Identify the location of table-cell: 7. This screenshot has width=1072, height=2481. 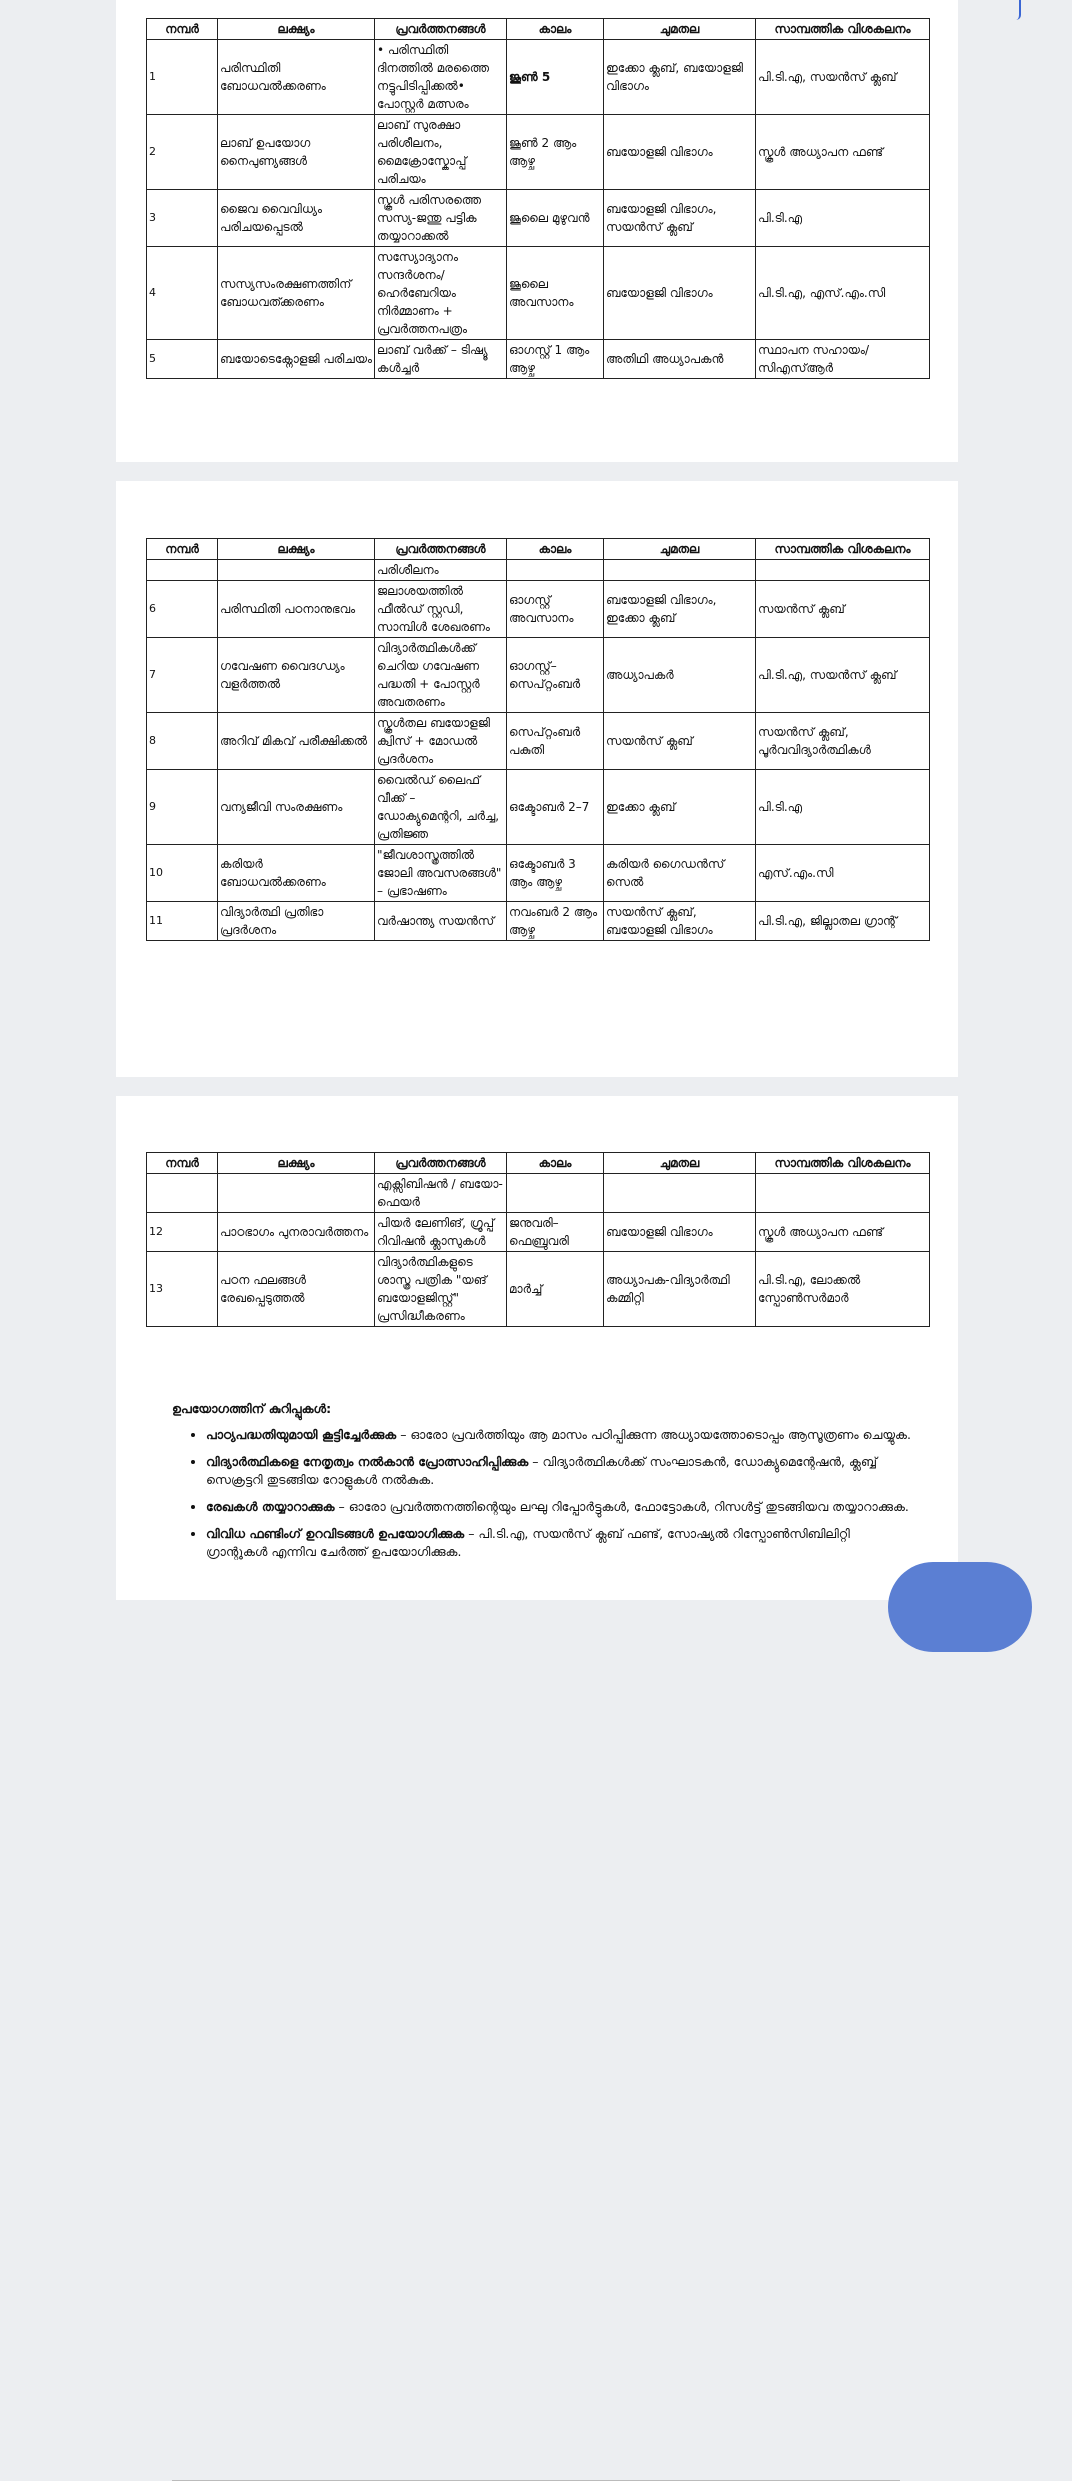
(182, 675).